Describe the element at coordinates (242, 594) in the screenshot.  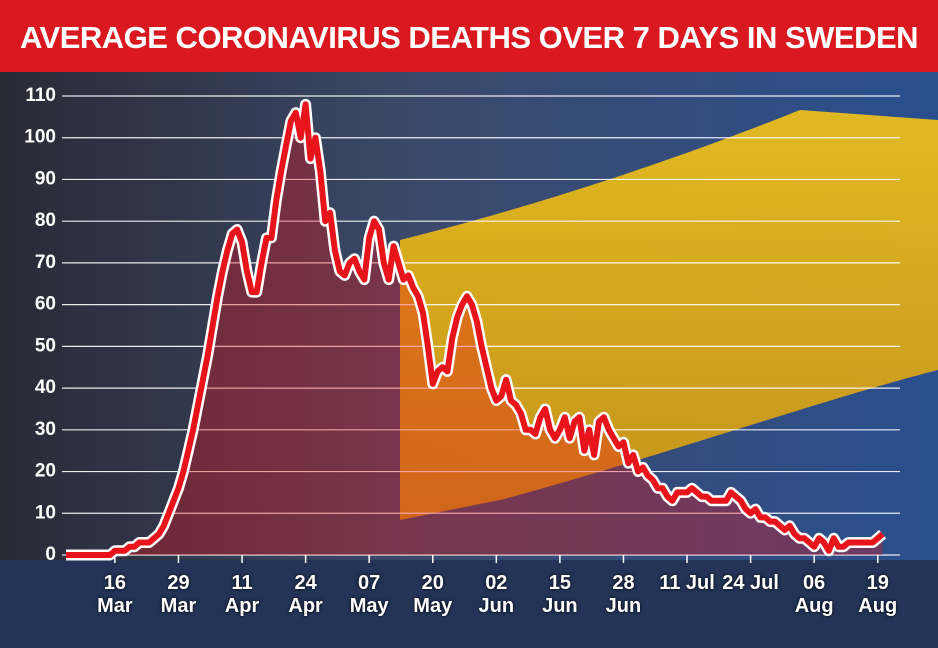
I see `x-tick-label: 11 Apr` at that location.